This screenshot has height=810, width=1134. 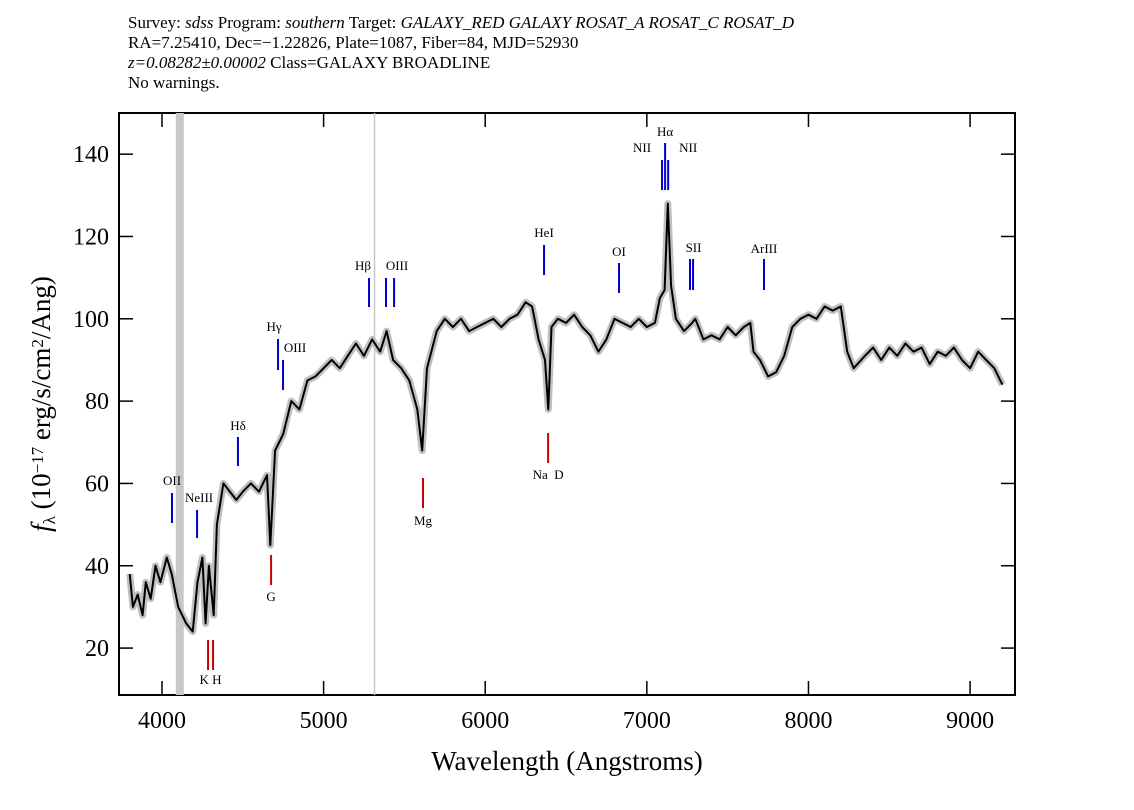 I want to click on header-line: No warnings., so click(x=174, y=82).